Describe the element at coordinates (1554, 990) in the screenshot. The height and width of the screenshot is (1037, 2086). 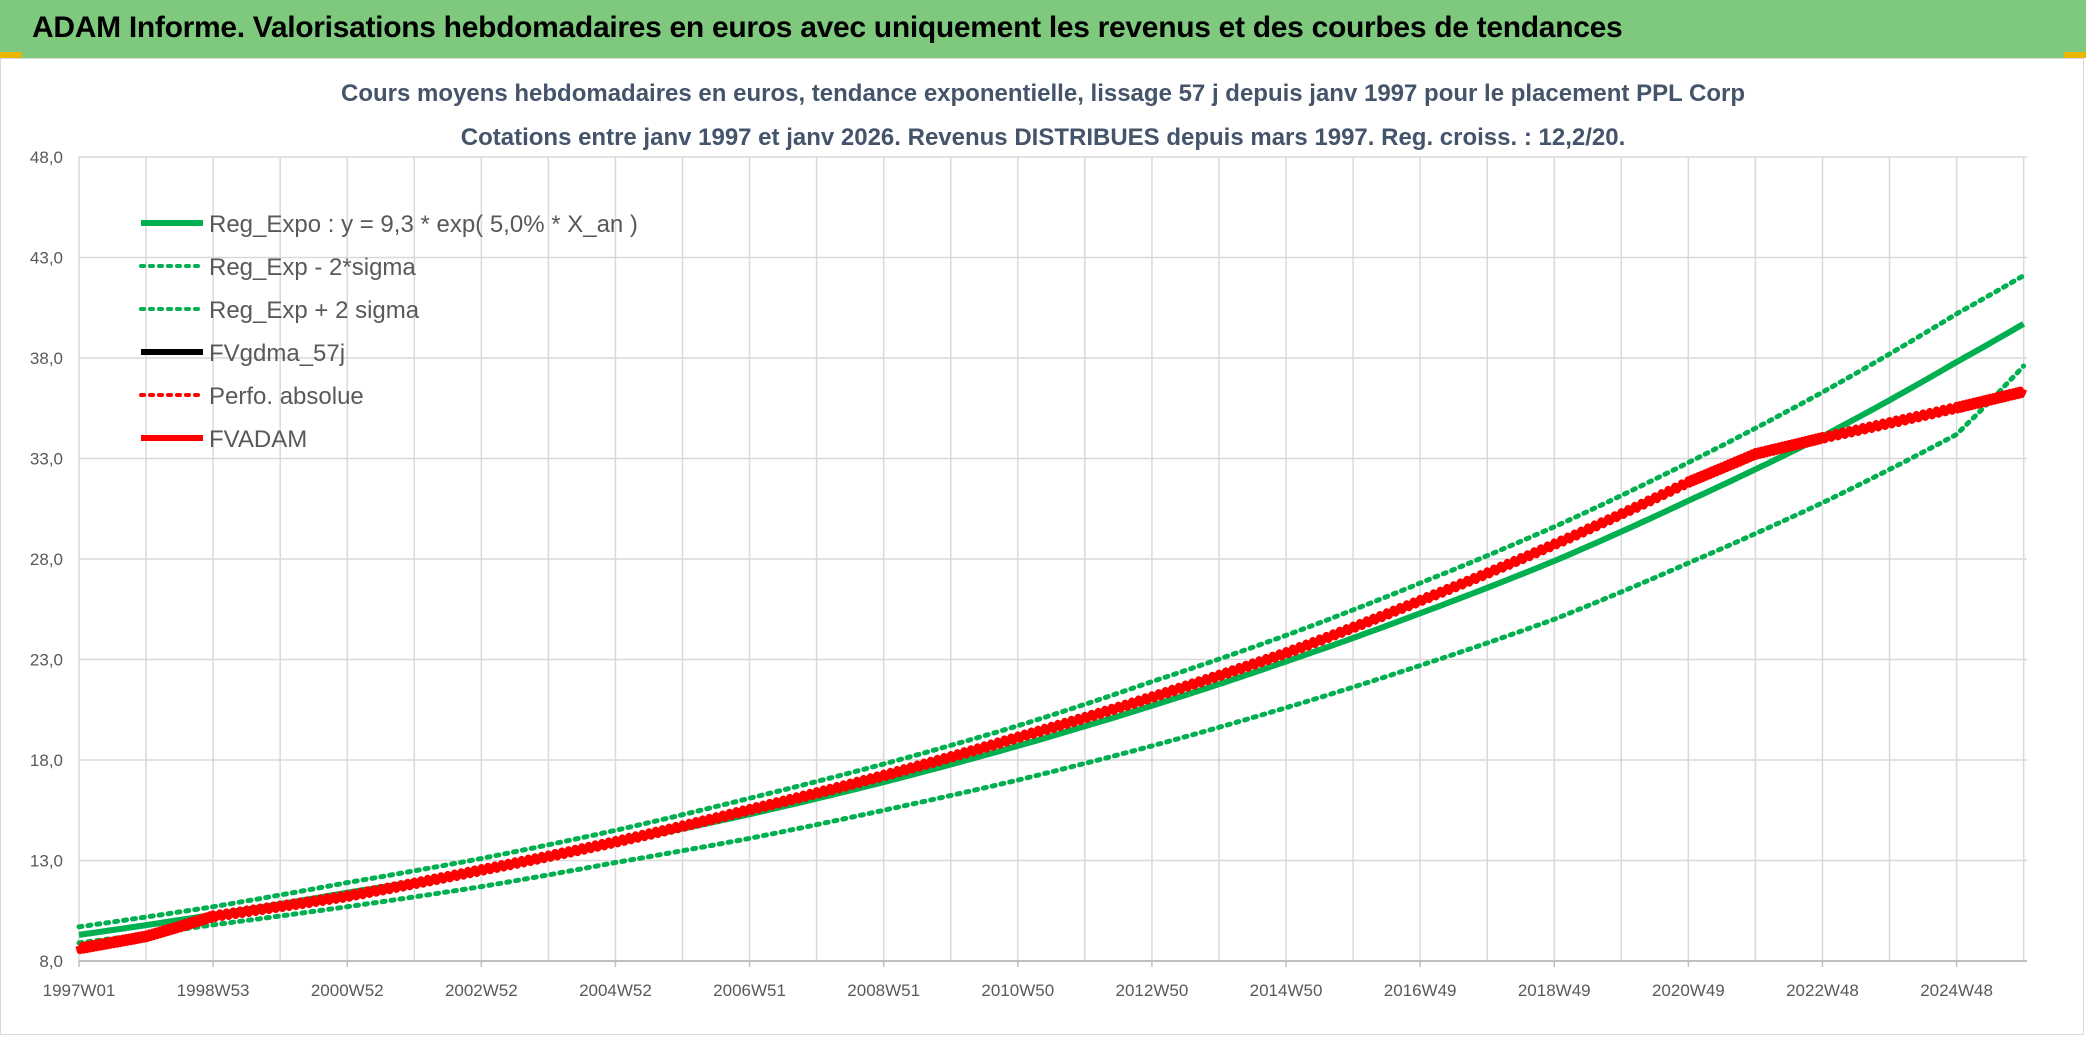
I see `x-tick-label: 2018W49` at that location.